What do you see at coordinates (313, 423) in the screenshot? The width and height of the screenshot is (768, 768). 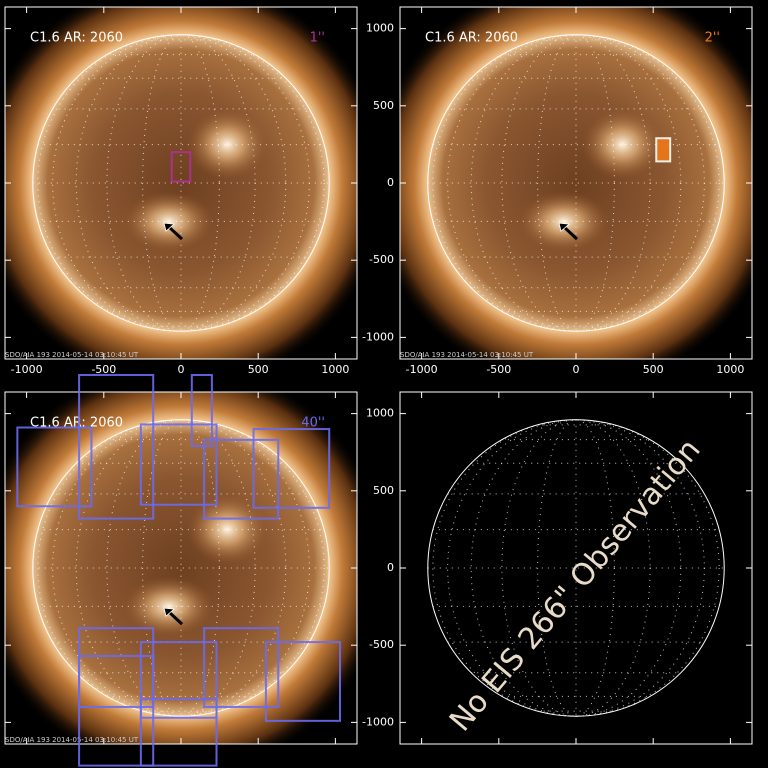 I see `resolution-tag: 40''` at bounding box center [313, 423].